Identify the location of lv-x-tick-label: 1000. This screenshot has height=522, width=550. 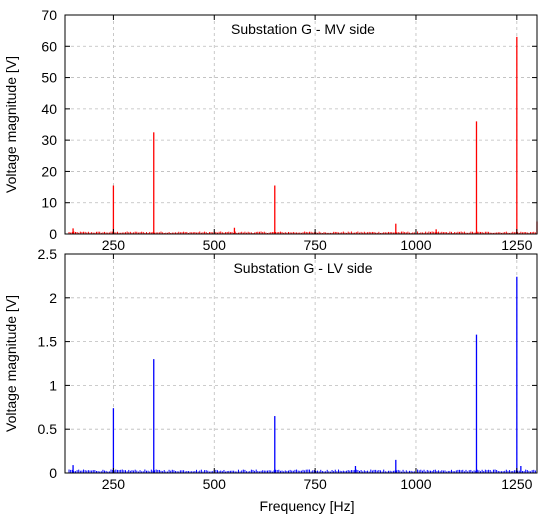
(415, 484).